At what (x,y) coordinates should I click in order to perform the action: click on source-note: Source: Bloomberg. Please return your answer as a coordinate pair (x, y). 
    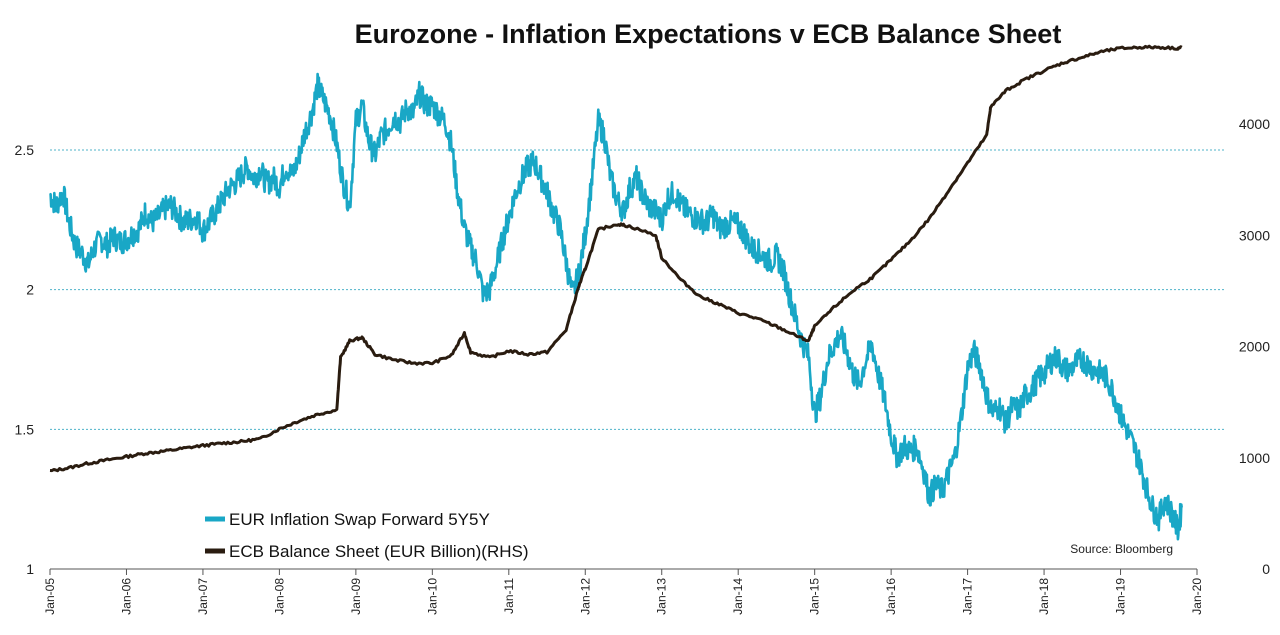
    Looking at the image, I should click on (1121, 549).